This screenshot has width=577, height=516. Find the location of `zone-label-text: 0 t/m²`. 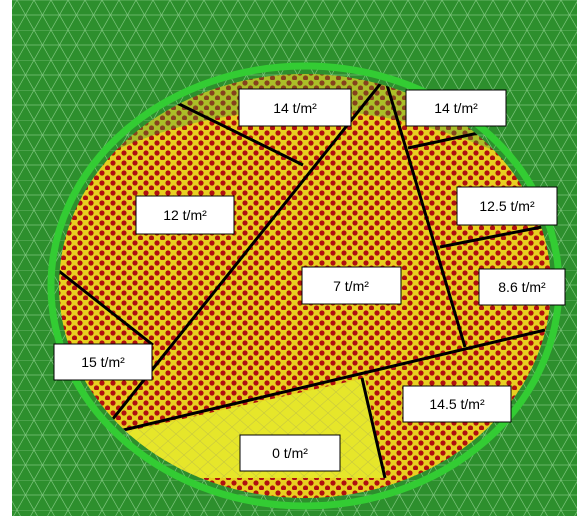

zone-label-text: 0 t/m² is located at coordinates (290, 453).